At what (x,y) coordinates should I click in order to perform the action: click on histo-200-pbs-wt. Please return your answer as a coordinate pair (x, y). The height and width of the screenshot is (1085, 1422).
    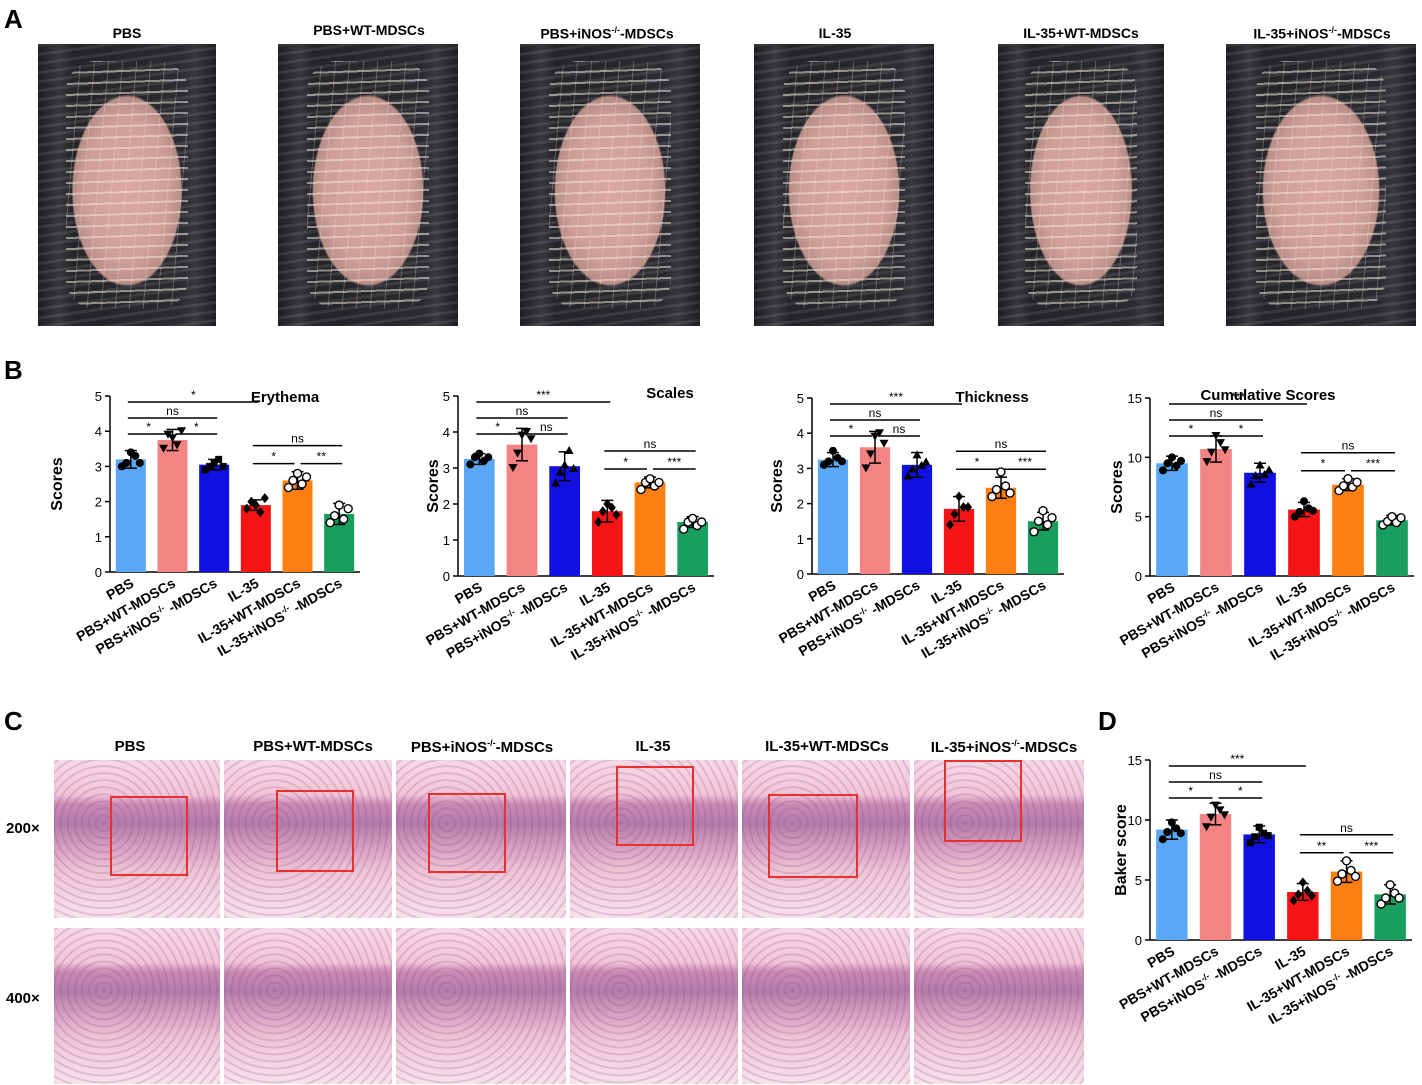
    Looking at the image, I should click on (308, 839).